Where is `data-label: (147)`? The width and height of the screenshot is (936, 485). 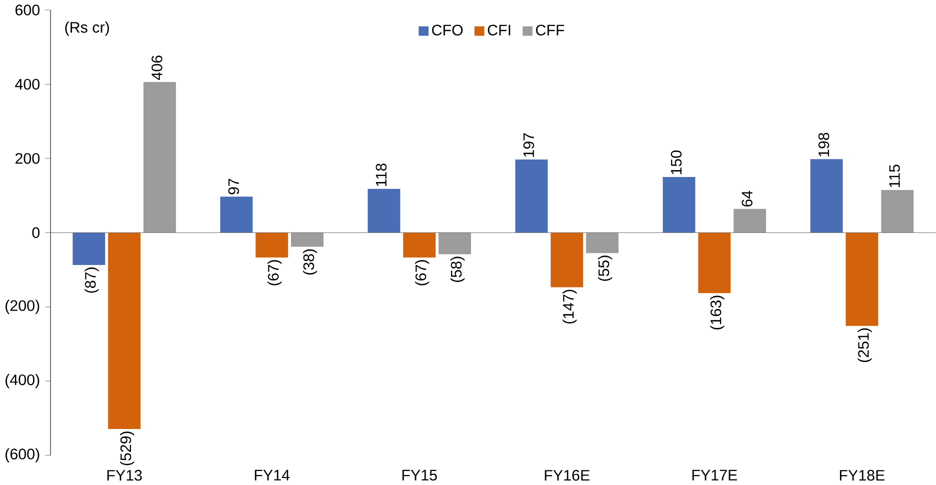
data-label: (147) is located at coordinates (569, 307).